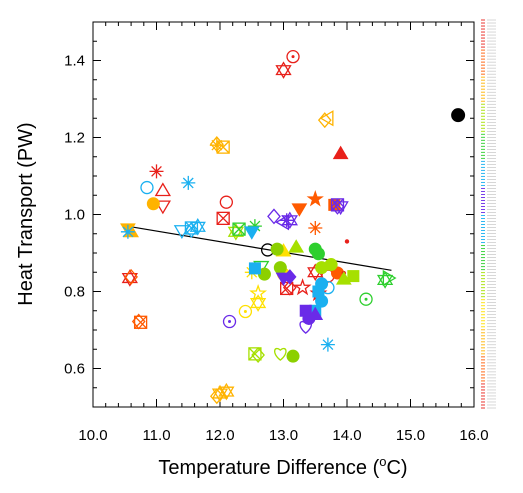  I want to click on x-axis-title-sup: o, so click(382, 461).